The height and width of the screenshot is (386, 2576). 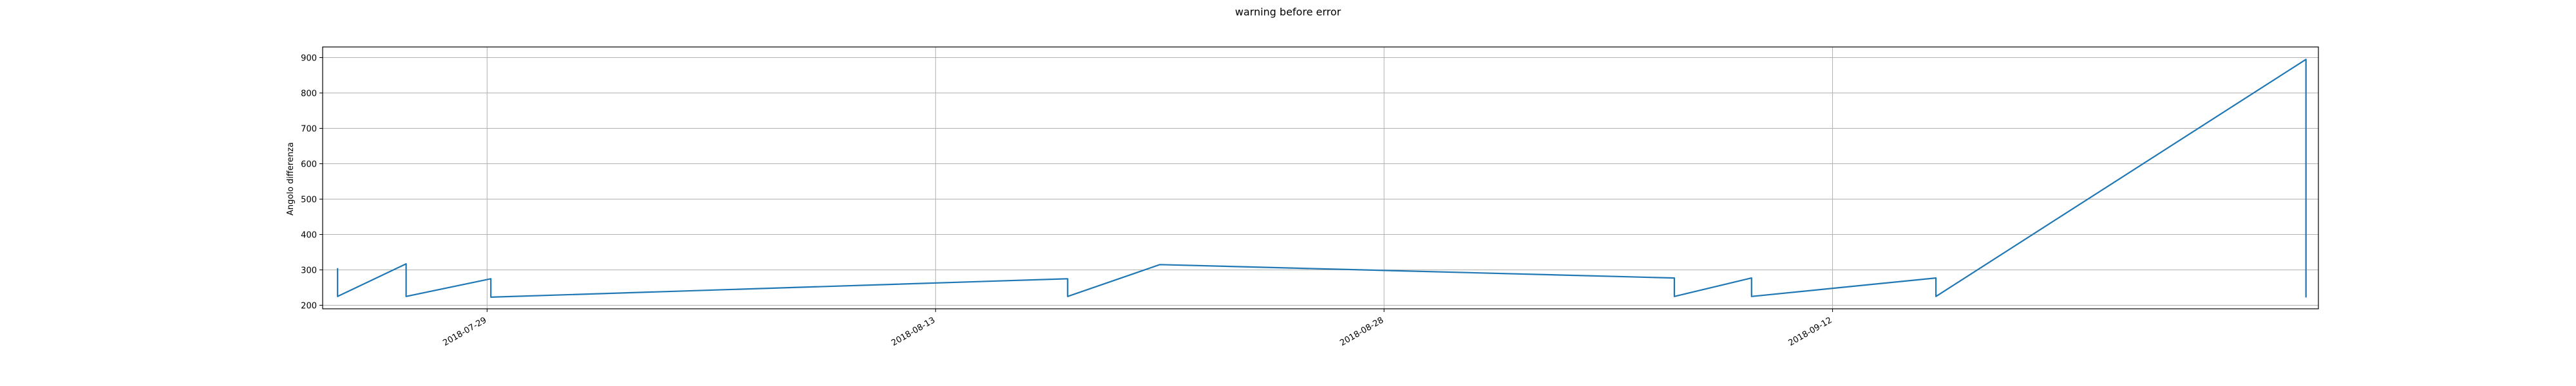 I want to click on y-tick-label: 900, so click(x=309, y=59).